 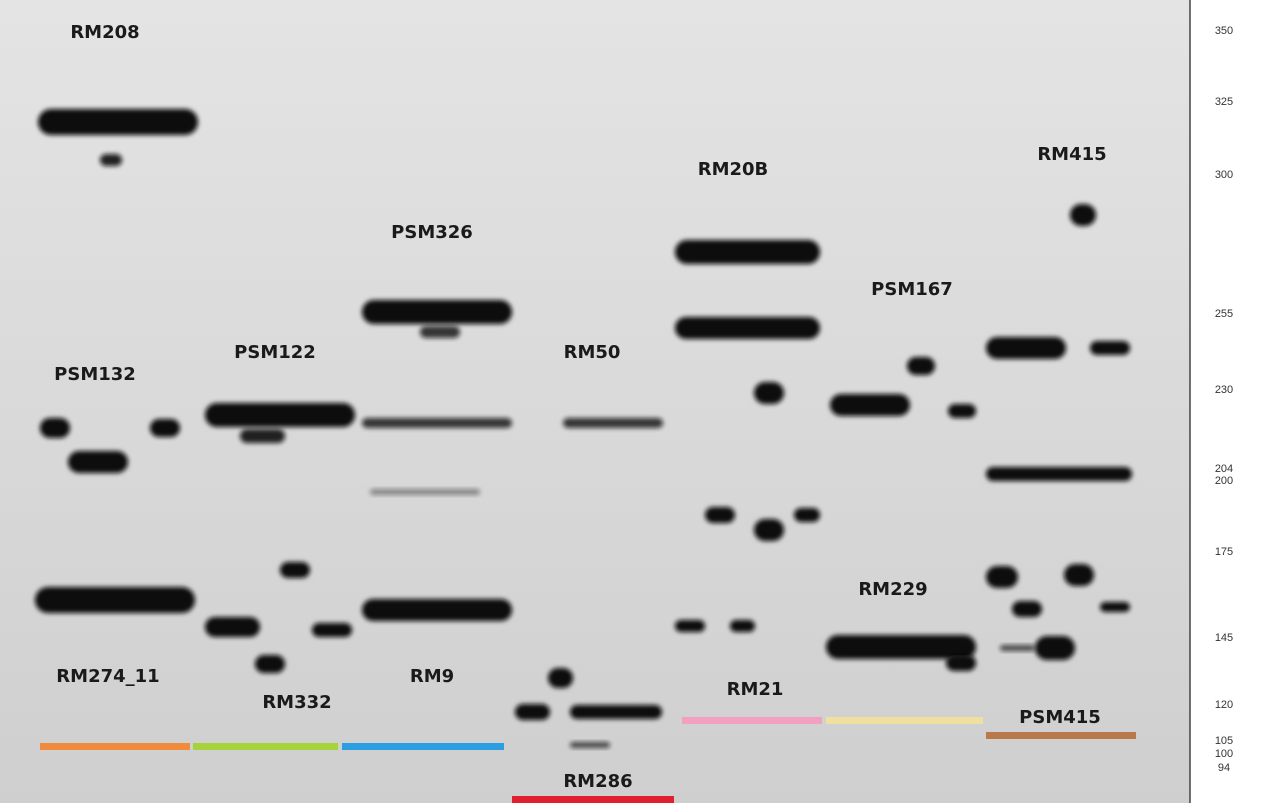 What do you see at coordinates (95, 374) in the screenshot?
I see `marker-label: PSM132` at bounding box center [95, 374].